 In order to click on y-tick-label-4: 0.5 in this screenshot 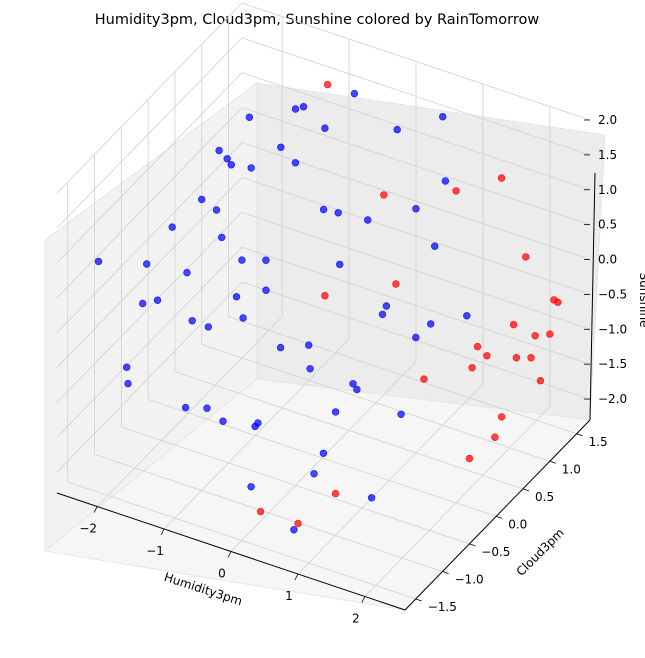, I will do `click(544, 497)`.